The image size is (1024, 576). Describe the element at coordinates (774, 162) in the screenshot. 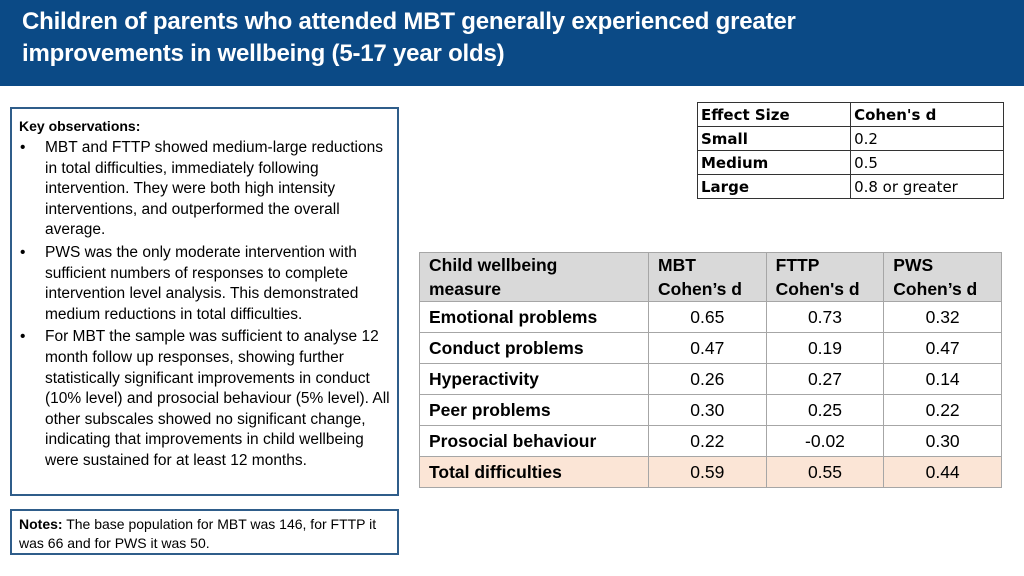

I see `table-cell: Medium` at that location.